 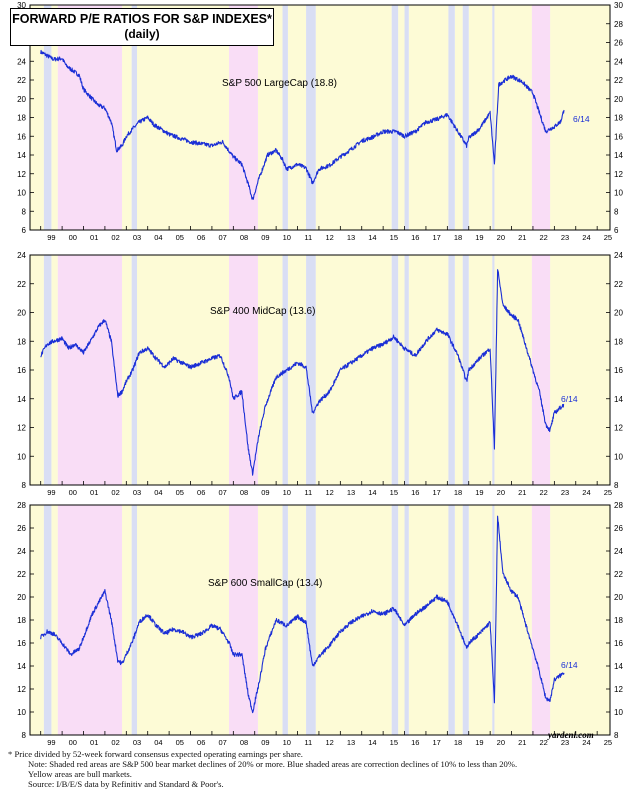 I want to click on x-tick-label: 08, so click(x=244, y=237).